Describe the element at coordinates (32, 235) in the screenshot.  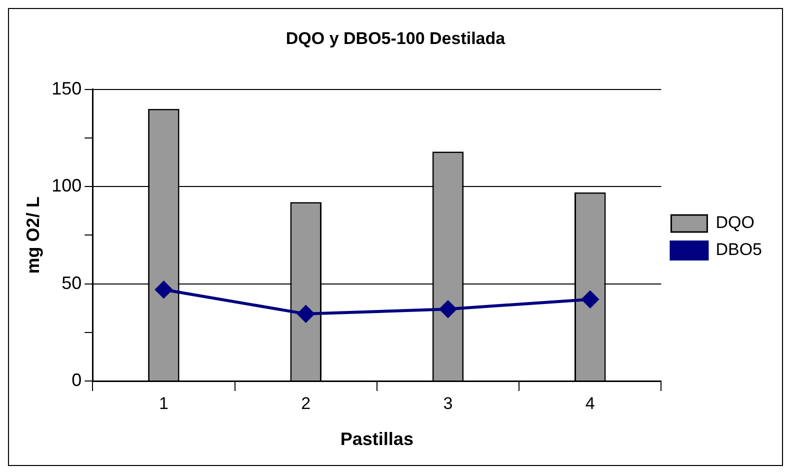
I see `y-axis-title: mg O2/ L` at that location.